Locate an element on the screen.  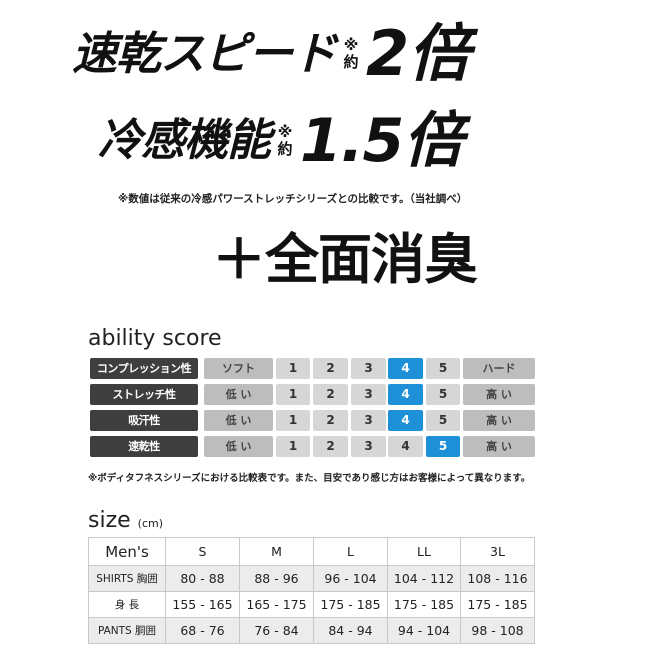
ability-high-label: ハード is located at coordinates (499, 368).